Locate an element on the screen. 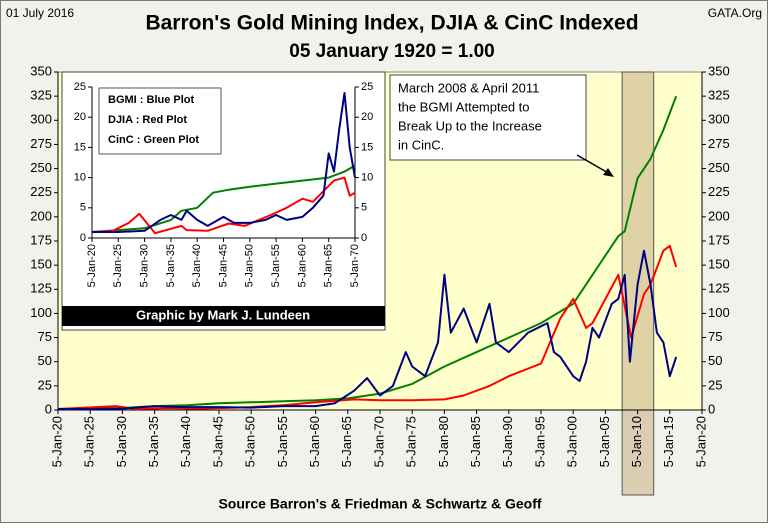 Image resolution: width=768 pixels, height=528 pixels. y2-tick-label: 10 is located at coordinates (367, 178).